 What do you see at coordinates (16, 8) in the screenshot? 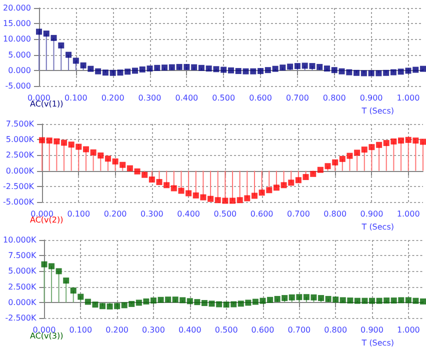
I see `y-tick-label: 20.000` at bounding box center [16, 8].